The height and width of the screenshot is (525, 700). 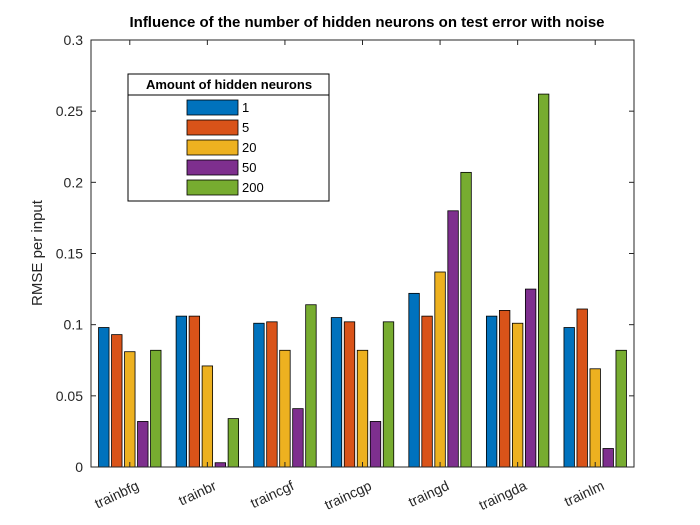 What do you see at coordinates (69, 396) in the screenshot?
I see `y-tick-label: 0.05` at bounding box center [69, 396].